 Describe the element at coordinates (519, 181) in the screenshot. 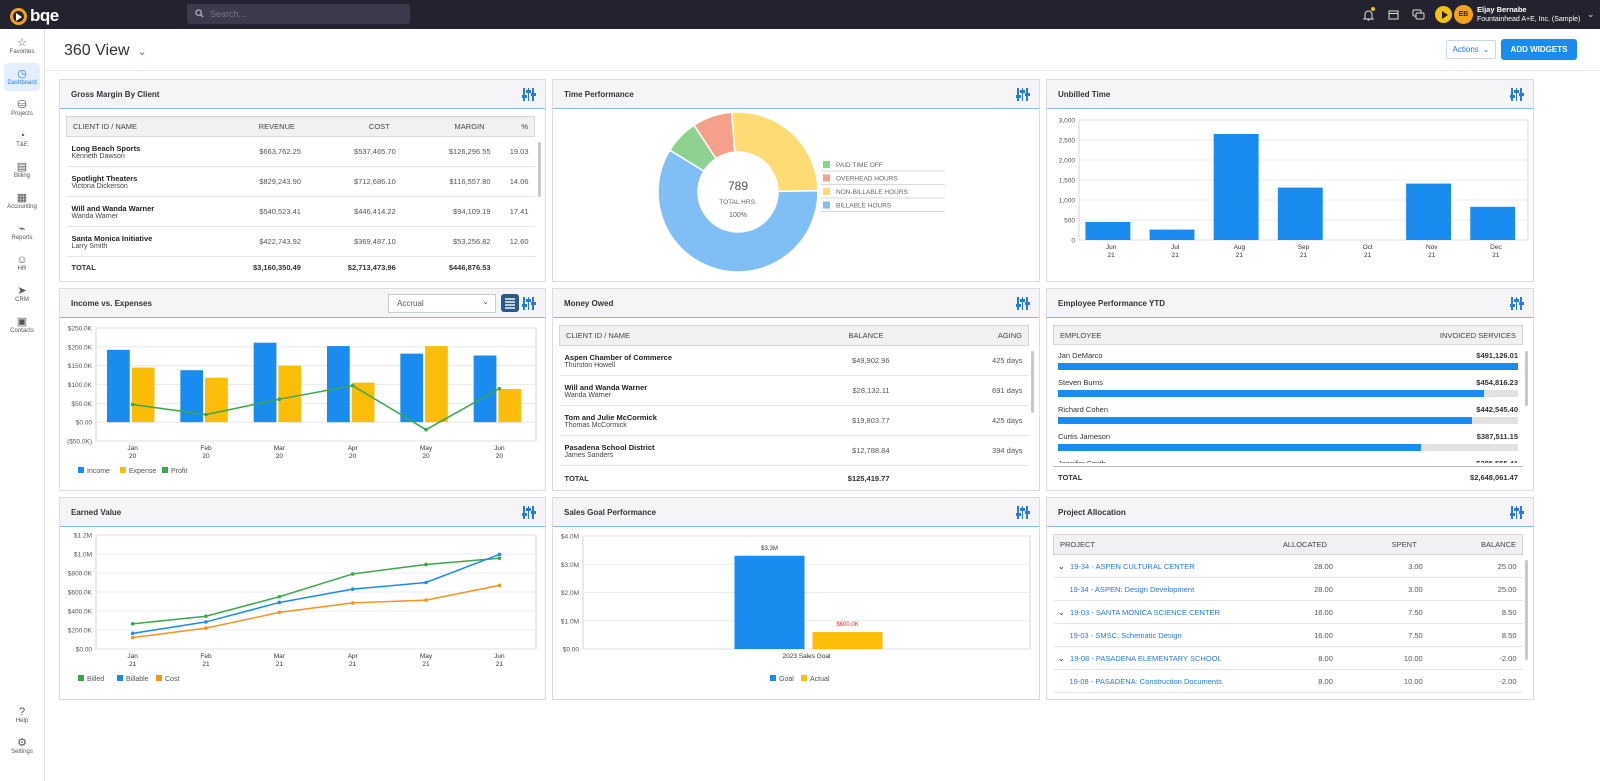

I see `percent-cell: 14.06` at that location.